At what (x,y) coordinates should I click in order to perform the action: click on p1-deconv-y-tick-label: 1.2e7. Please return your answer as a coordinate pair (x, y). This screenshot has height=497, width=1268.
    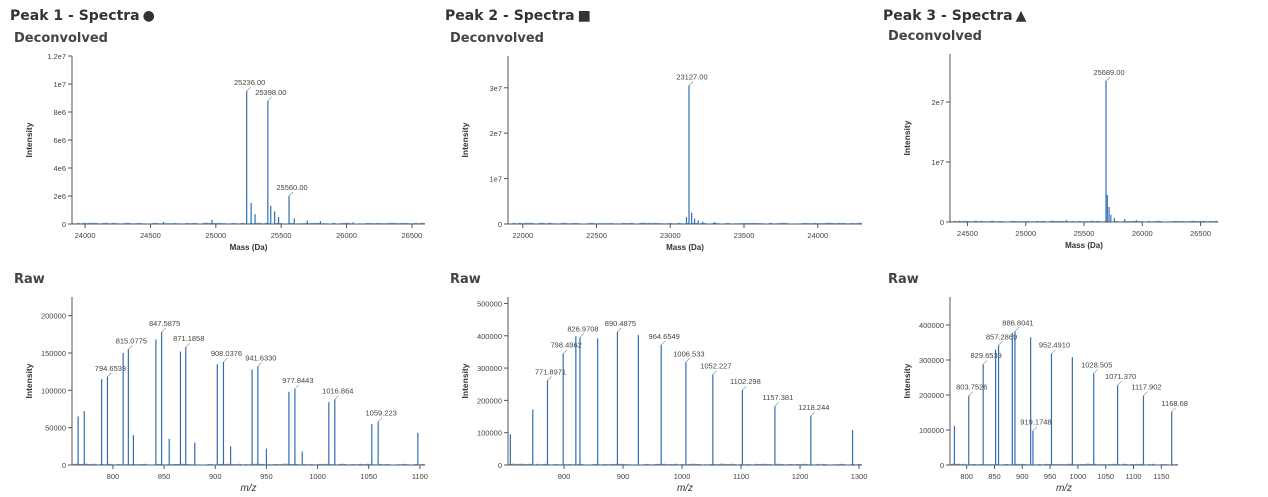
    Looking at the image, I should click on (56, 56).